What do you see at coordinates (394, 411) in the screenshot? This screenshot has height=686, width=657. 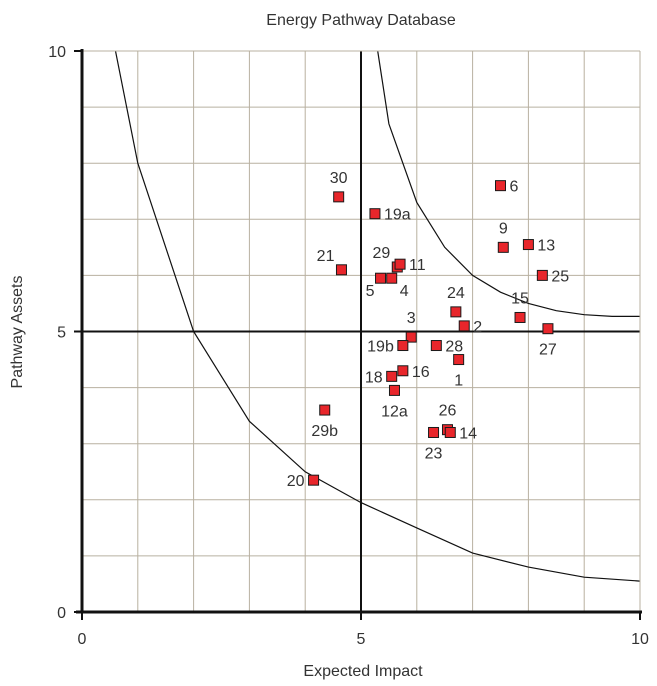 I see `point-label-12a: 12a` at bounding box center [394, 411].